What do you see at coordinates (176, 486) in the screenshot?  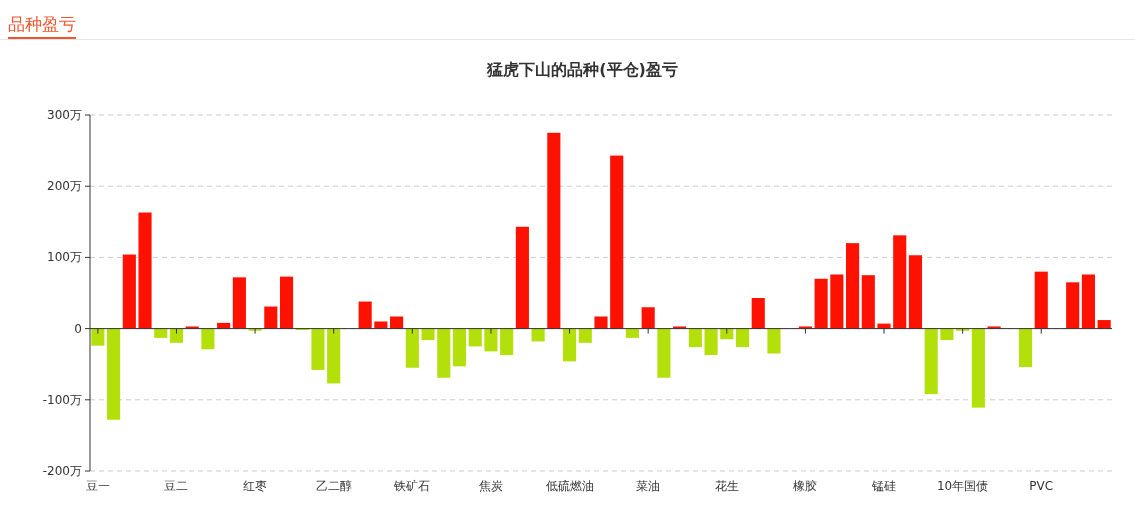 I see `x-tick-label: 豆二` at bounding box center [176, 486].